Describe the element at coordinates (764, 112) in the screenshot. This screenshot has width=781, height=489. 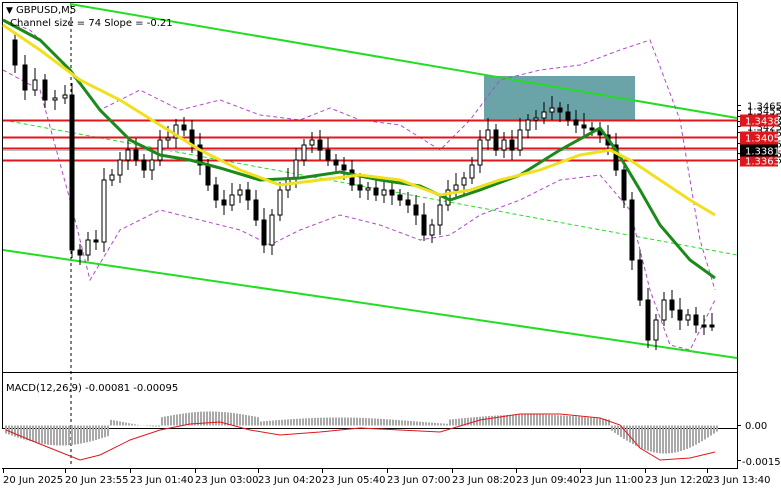
I see `price-tick-label: 1.3455` at that location.